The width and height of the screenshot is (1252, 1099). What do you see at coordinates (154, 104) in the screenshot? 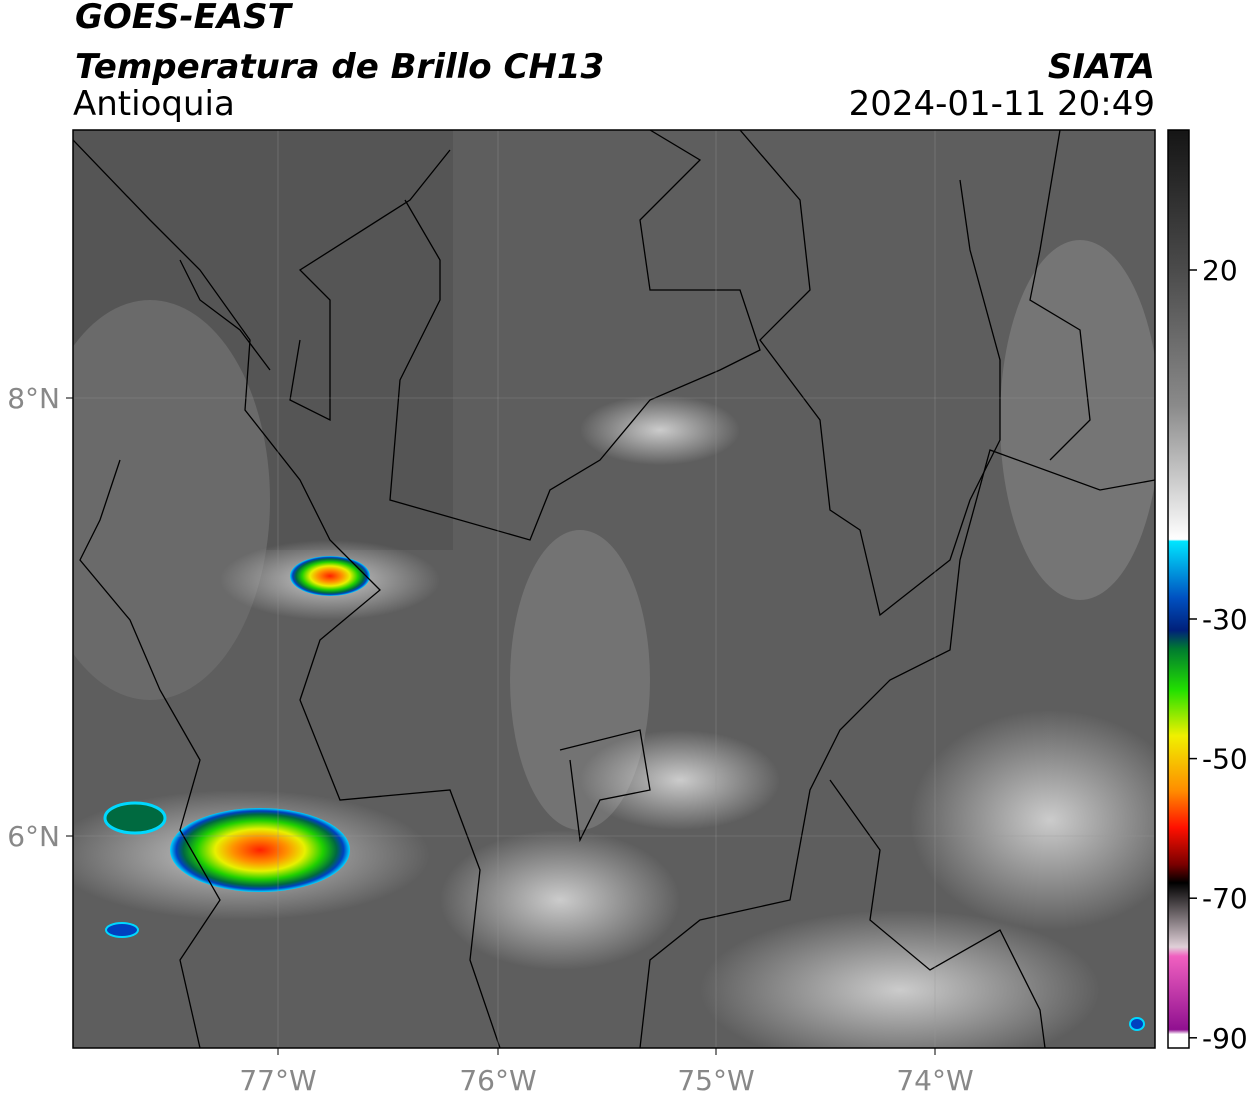
I see `region: Antioquia` at bounding box center [154, 104].